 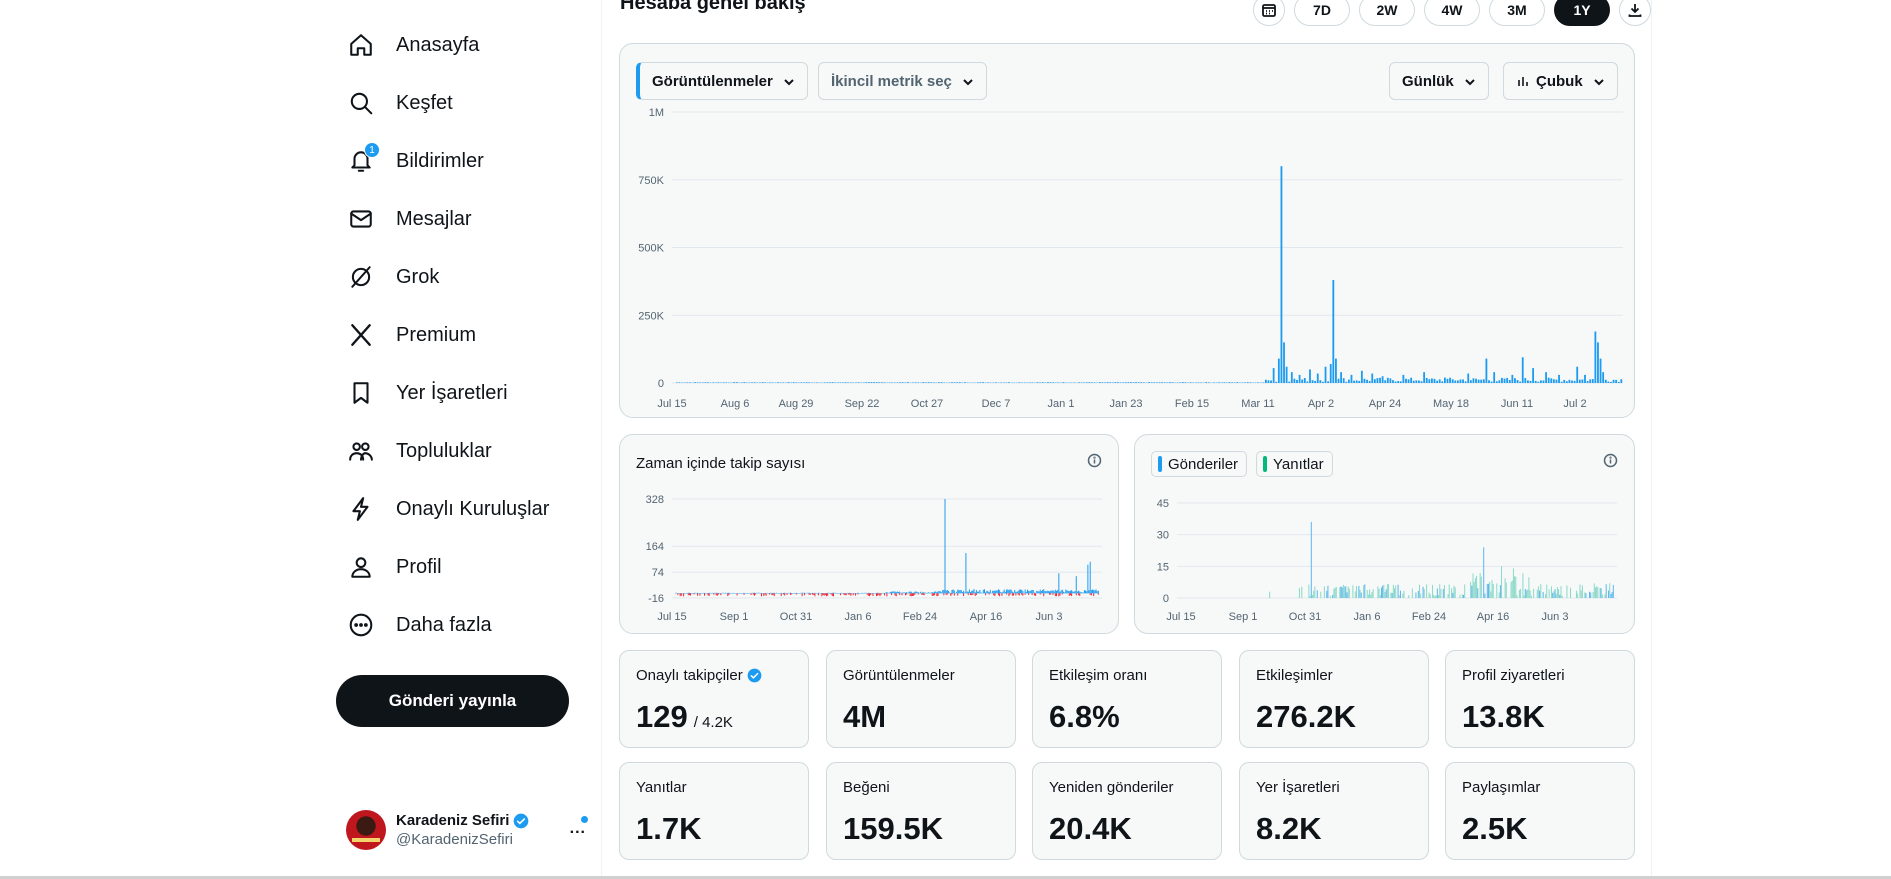 What do you see at coordinates (902, 81) in the screenshot?
I see `secondary-metric-dropdown: İkincil metrik seç` at bounding box center [902, 81].